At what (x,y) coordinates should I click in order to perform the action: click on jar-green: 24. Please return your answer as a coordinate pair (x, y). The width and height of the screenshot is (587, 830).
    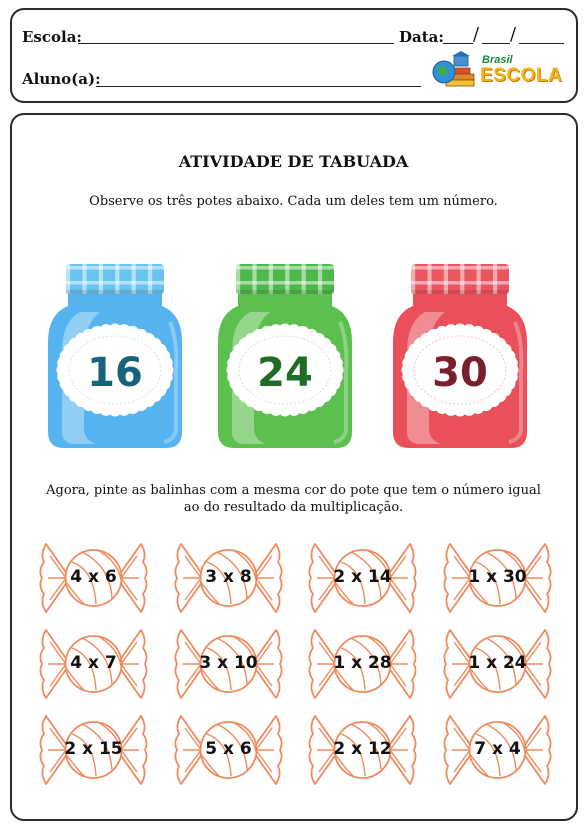
    Looking at the image, I should click on (285, 357).